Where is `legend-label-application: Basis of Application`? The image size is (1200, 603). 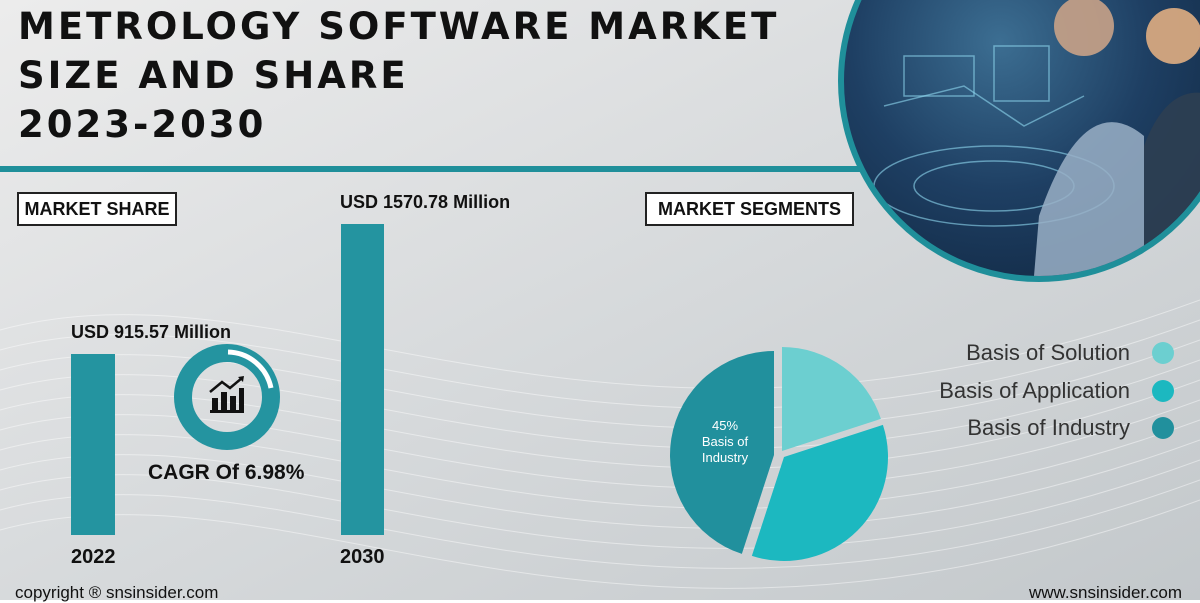 legend-label-application: Basis of Application is located at coordinates (1034, 390).